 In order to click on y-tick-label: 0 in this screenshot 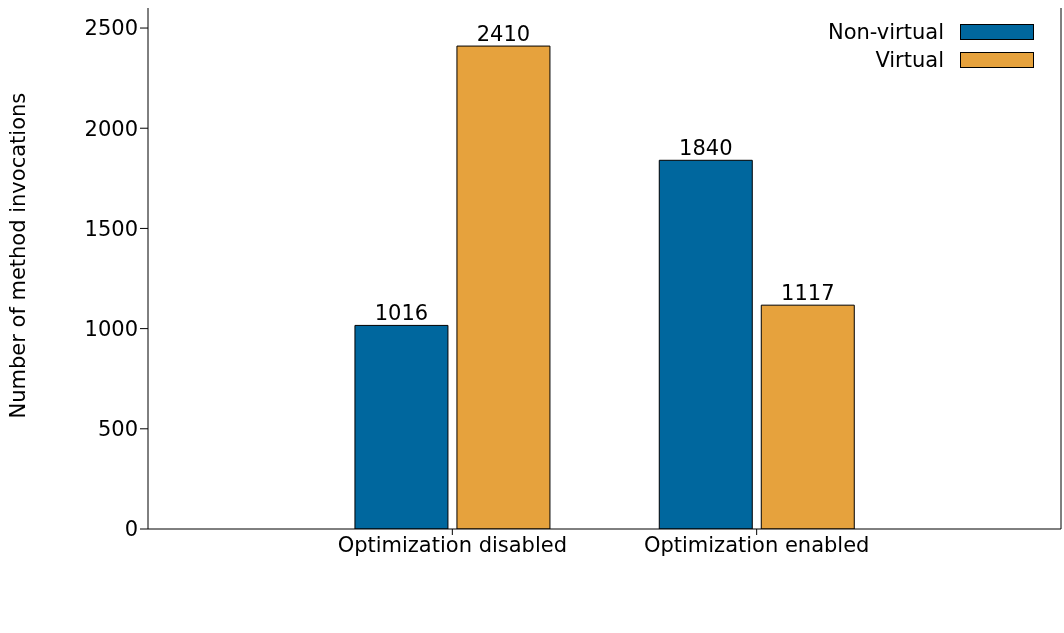, I will do `click(131, 529)`.